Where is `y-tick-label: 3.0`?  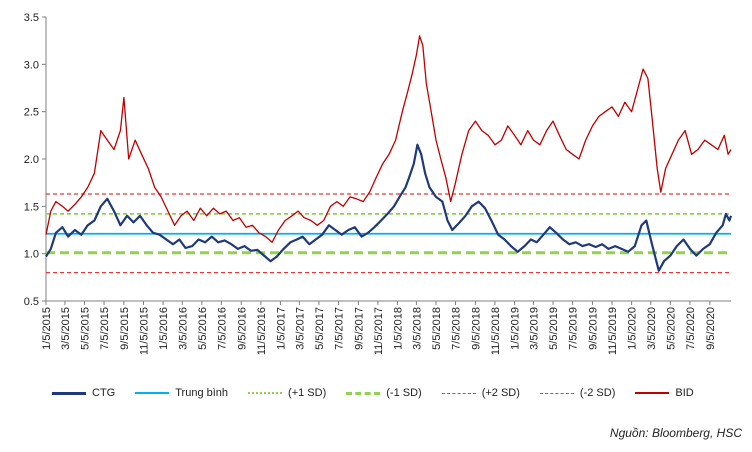 y-tick-label: 3.0 is located at coordinates (31, 65).